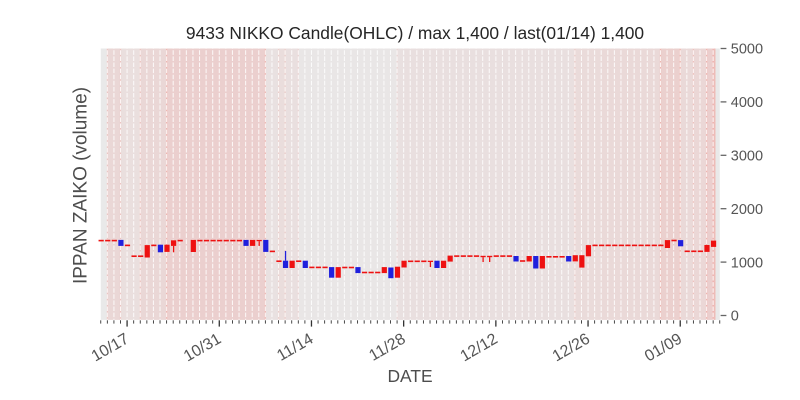  I want to click on svg-text: 12/26, so click(571, 347).